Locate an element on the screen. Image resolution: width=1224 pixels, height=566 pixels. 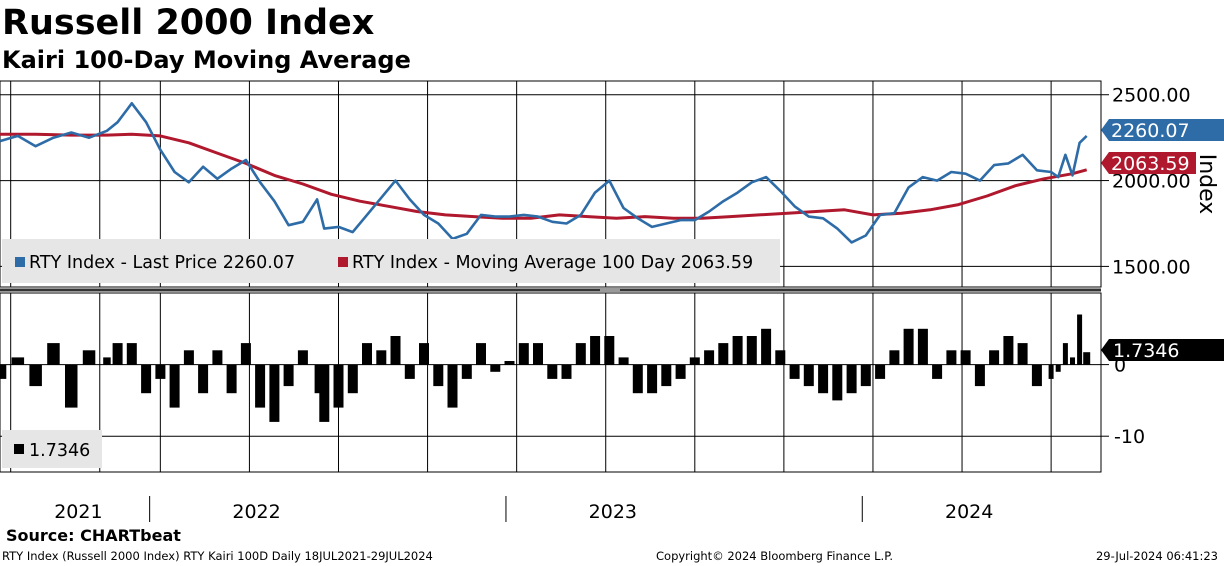
price-last-label: 2260.07 is located at coordinates (1162, 130).